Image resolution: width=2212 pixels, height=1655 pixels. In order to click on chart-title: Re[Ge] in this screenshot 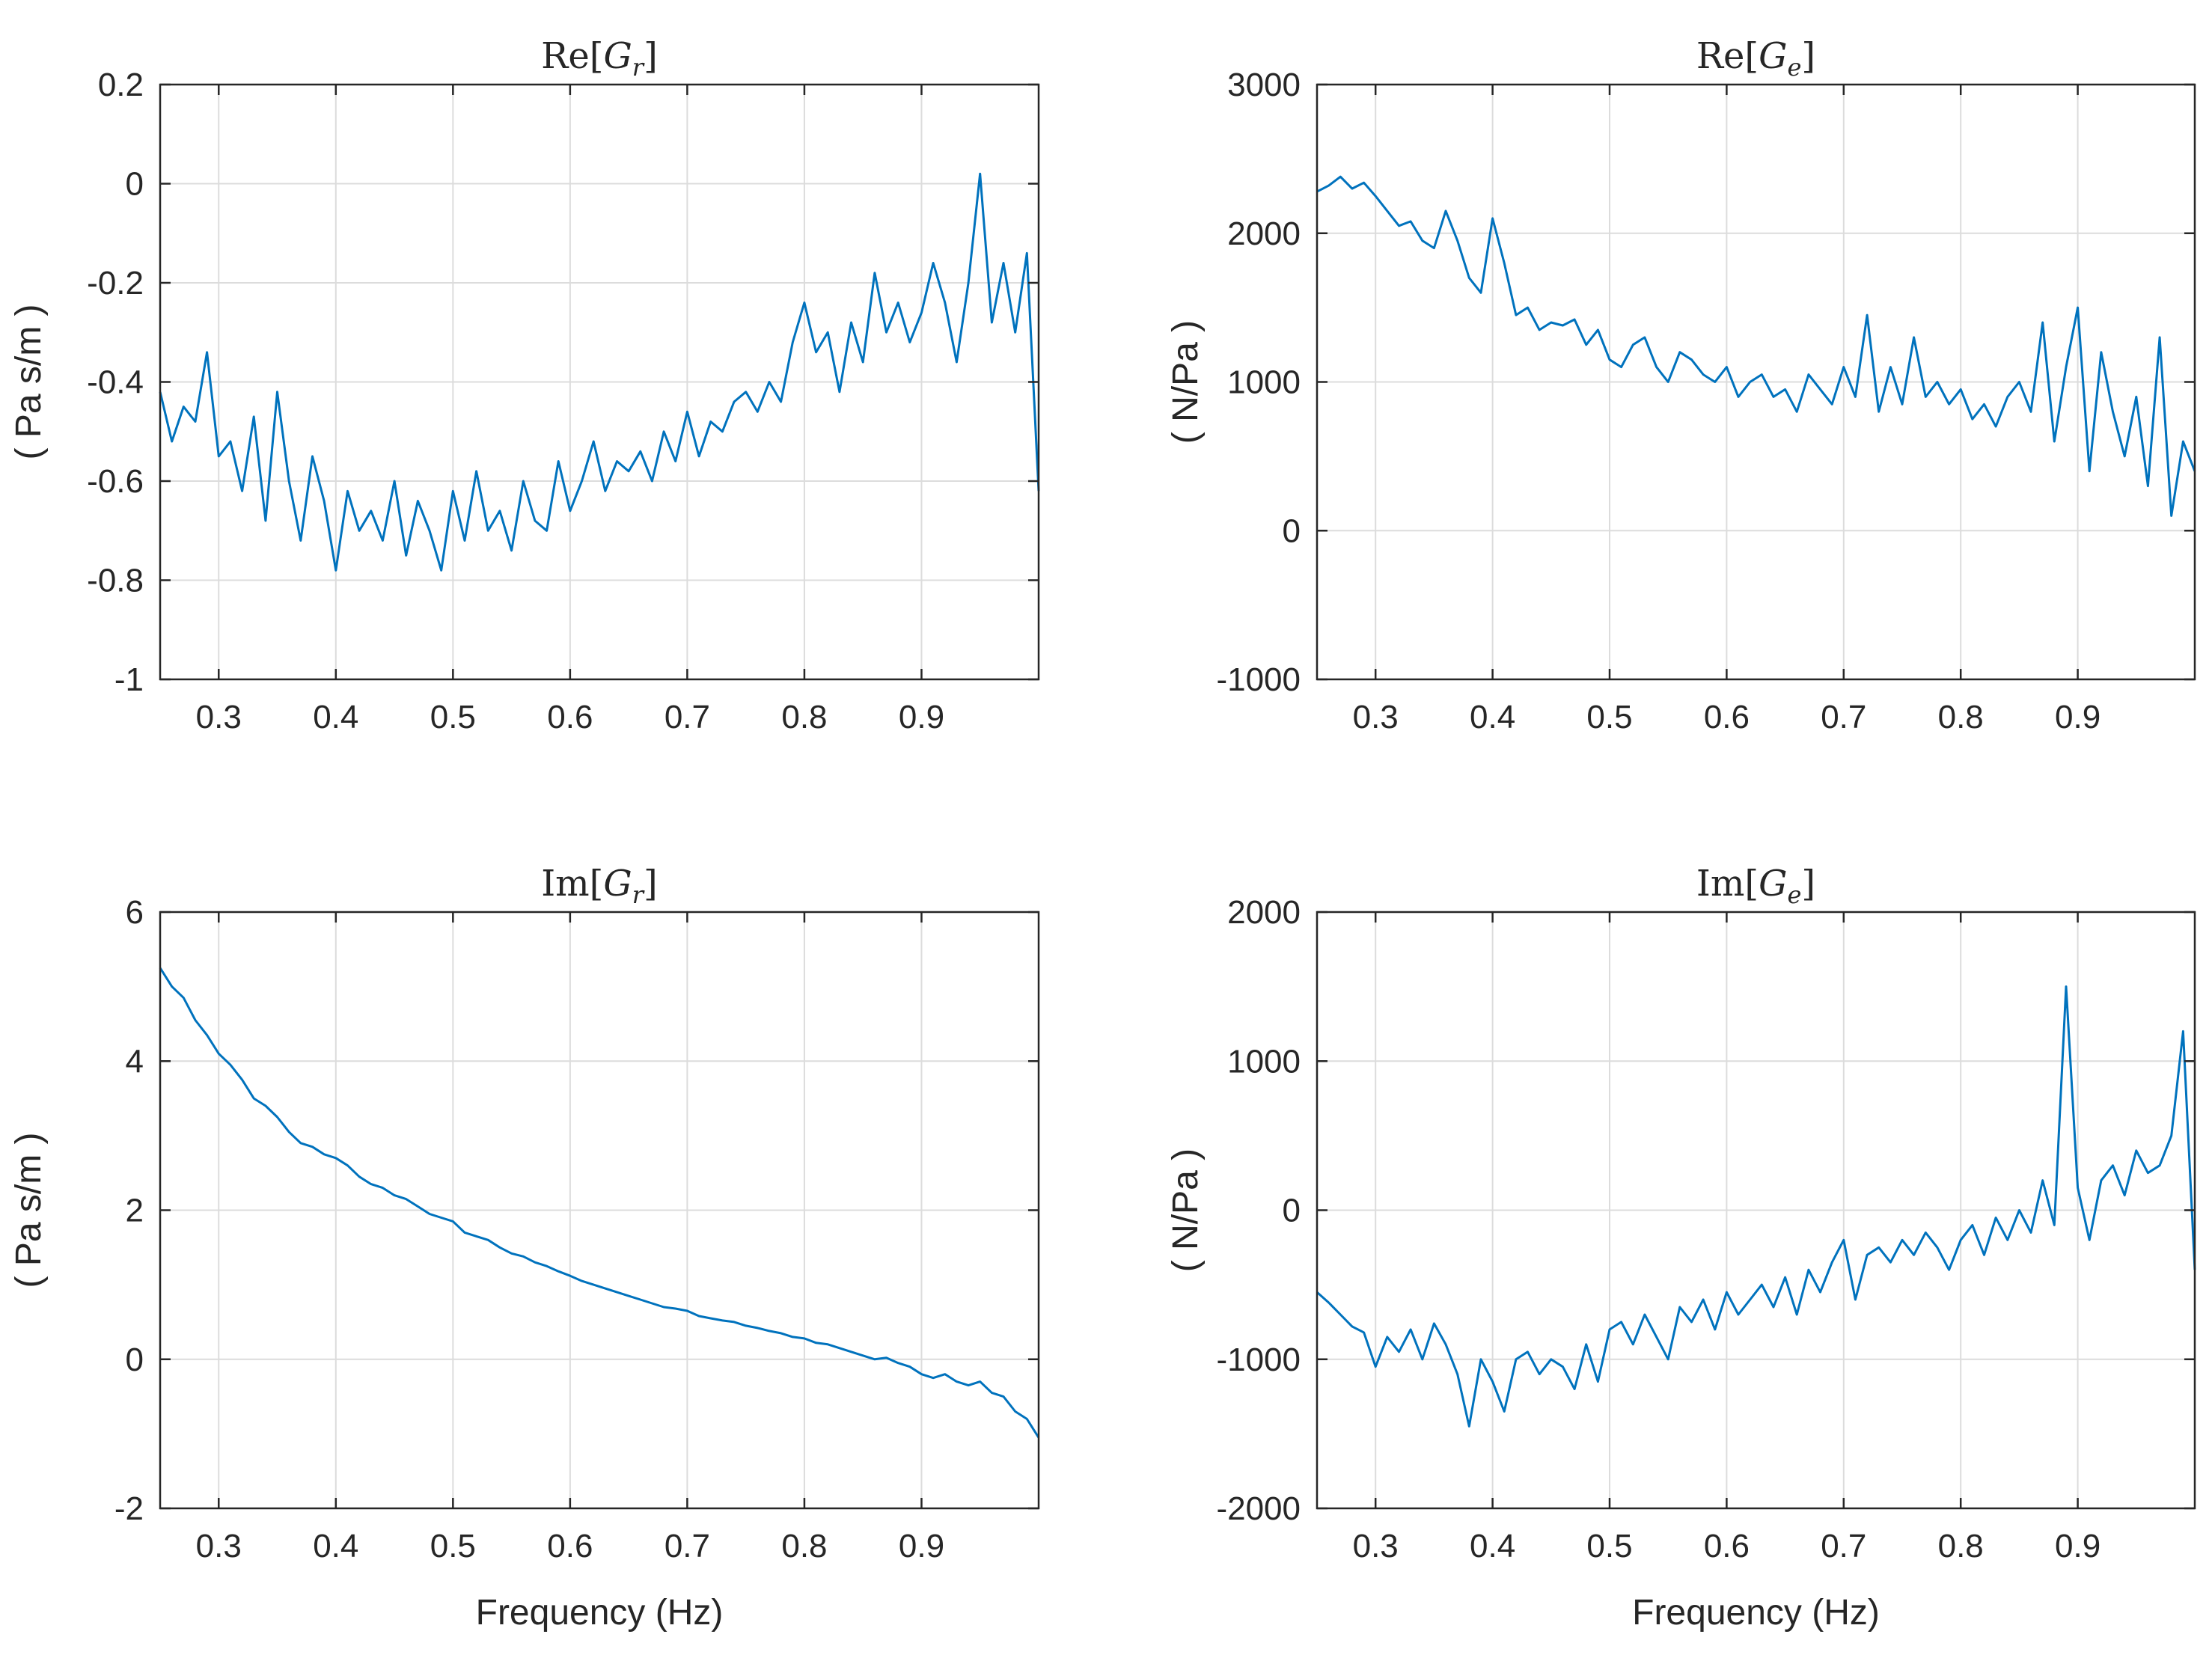, I will do `click(1755, 58)`.